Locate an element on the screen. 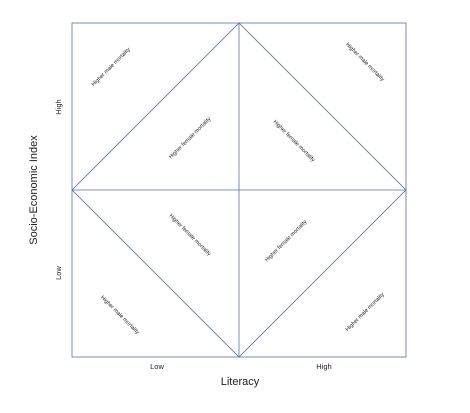 The width and height of the screenshot is (470, 413). region-bottom-right-corner-label: Higher male mortality is located at coordinates (365, 312).